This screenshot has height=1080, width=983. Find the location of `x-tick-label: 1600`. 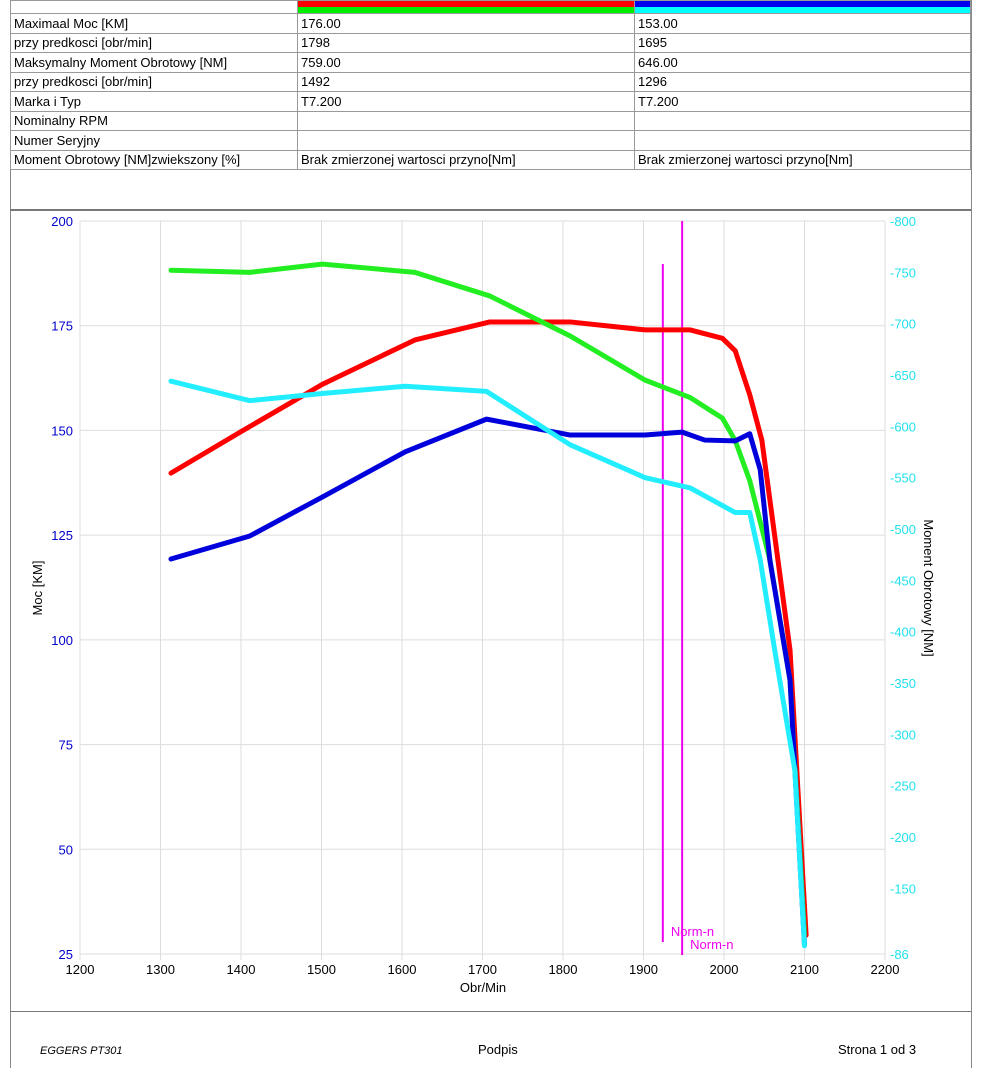

x-tick-label: 1600 is located at coordinates (402, 969).